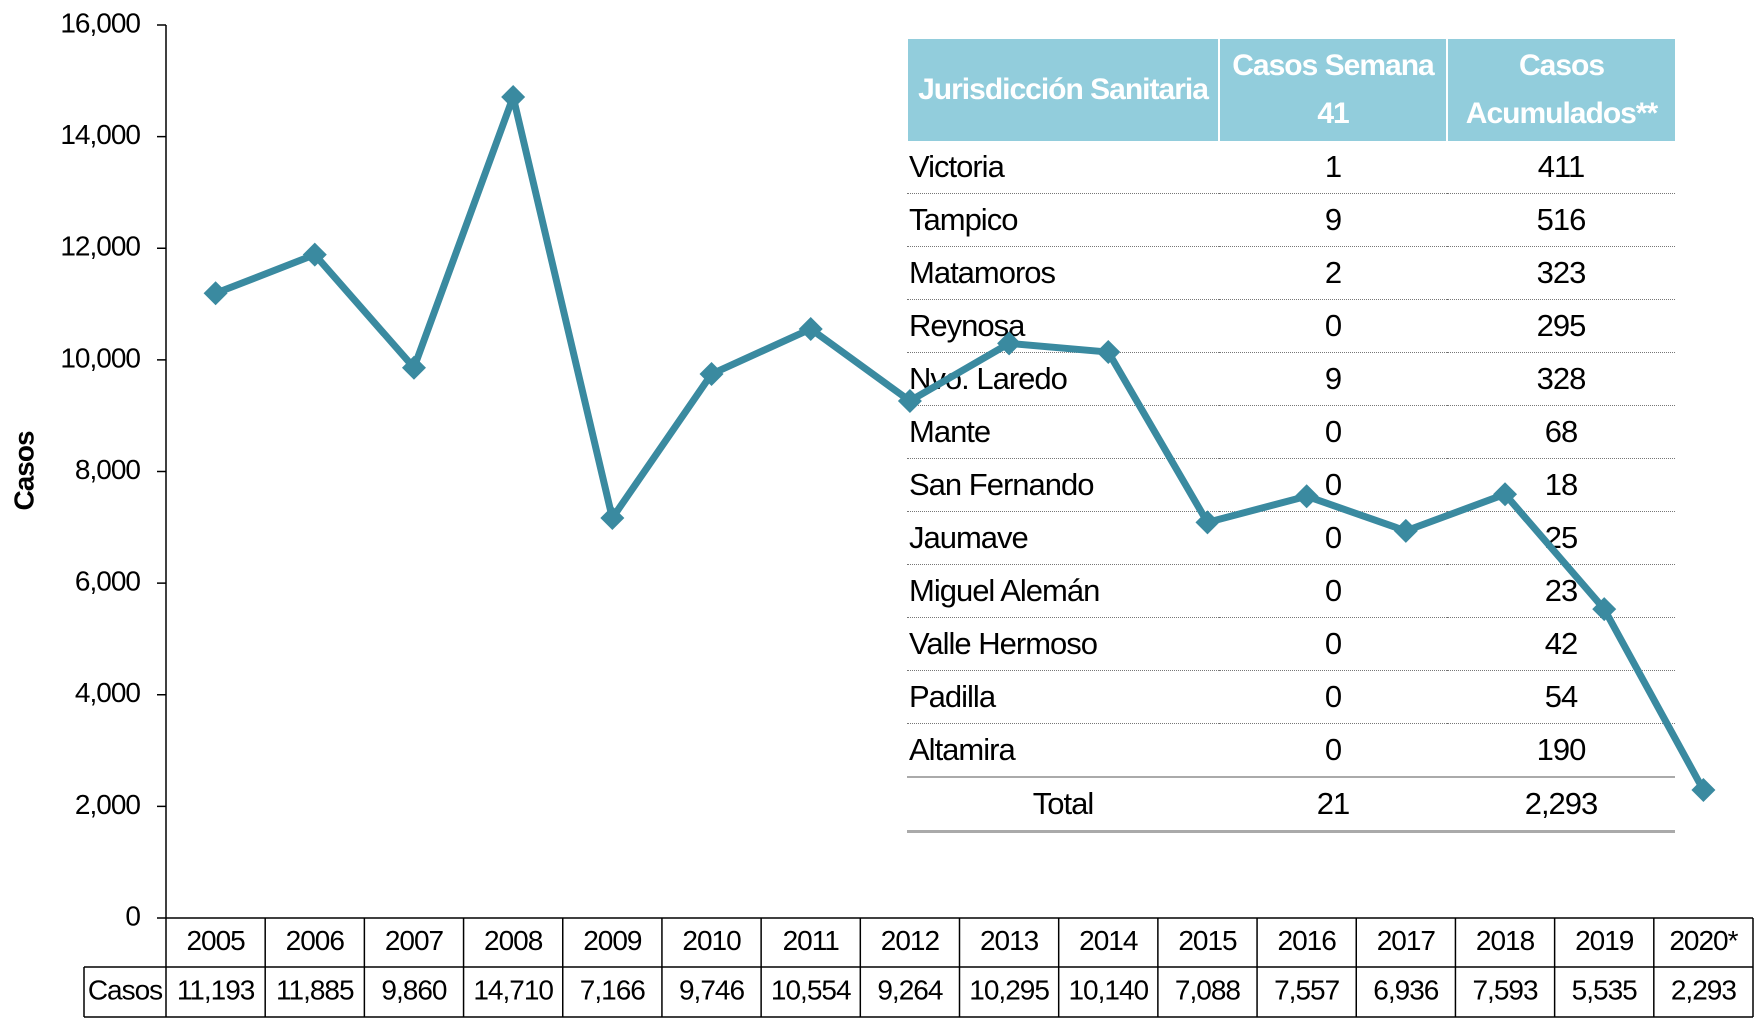 Image resolution: width=1759 pixels, height=1019 pixels. I want to click on table-cell: 190, so click(1561, 750).